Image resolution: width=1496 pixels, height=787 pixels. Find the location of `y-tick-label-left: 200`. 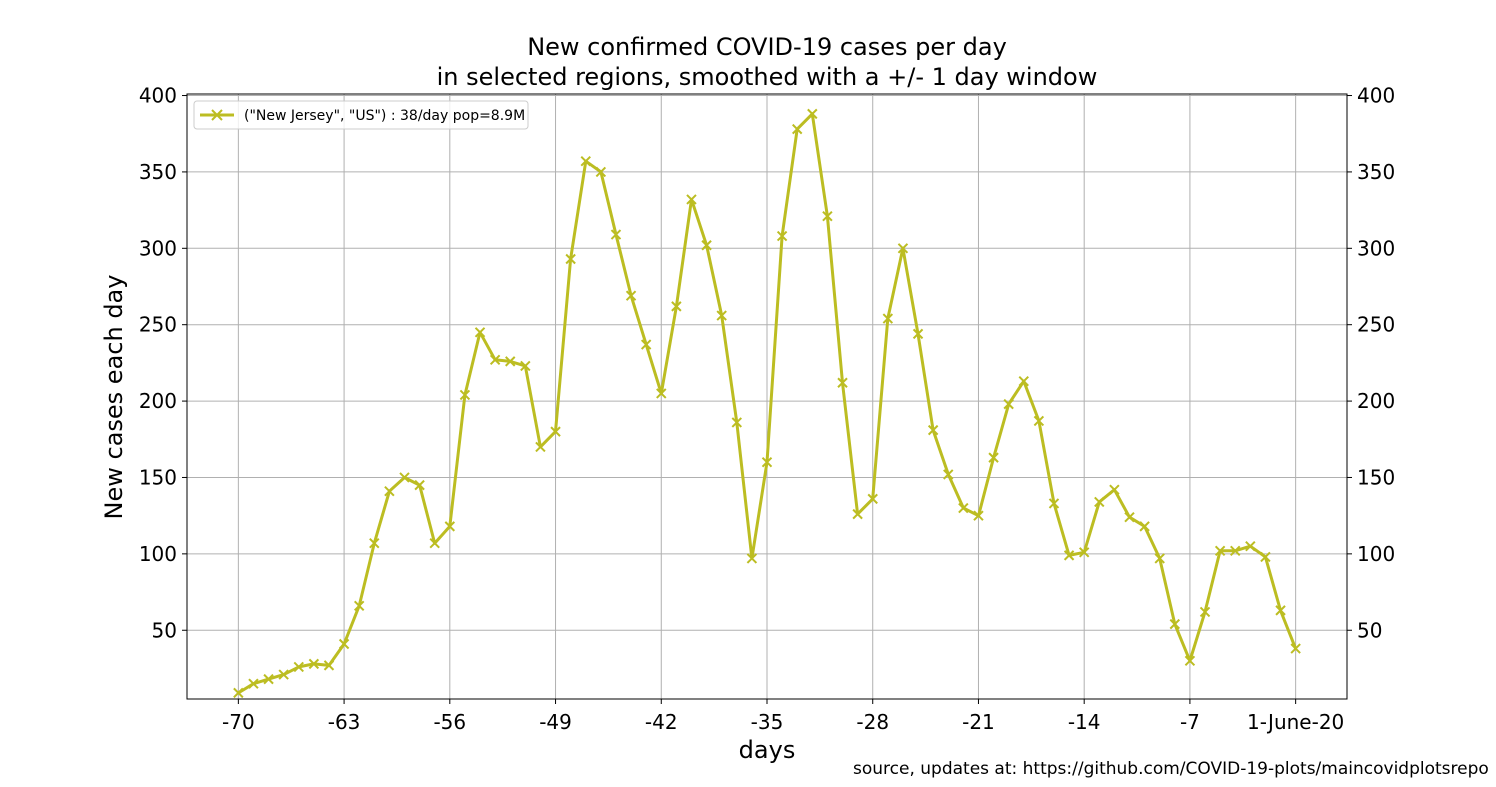

y-tick-label-left: 200 is located at coordinates (158, 401).